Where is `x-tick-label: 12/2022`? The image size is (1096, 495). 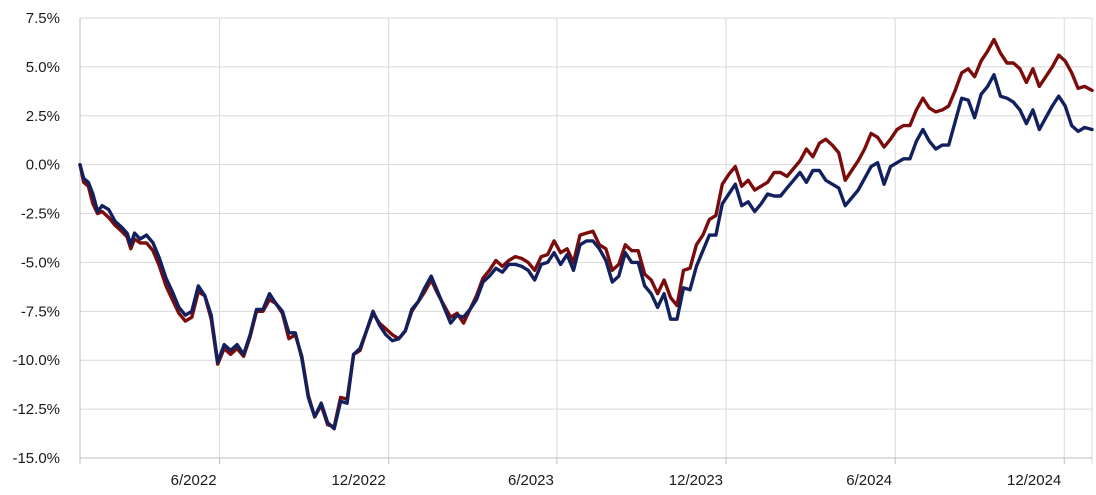
x-tick-label: 12/2022 is located at coordinates (358, 480).